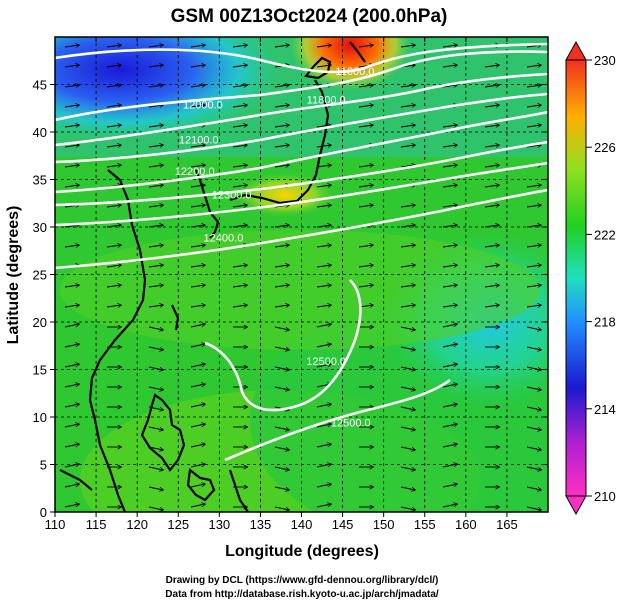 Image resolution: width=619 pixels, height=605 pixels. What do you see at coordinates (199, 140) in the screenshot?
I see `contour-label: 12100.0` at bounding box center [199, 140].